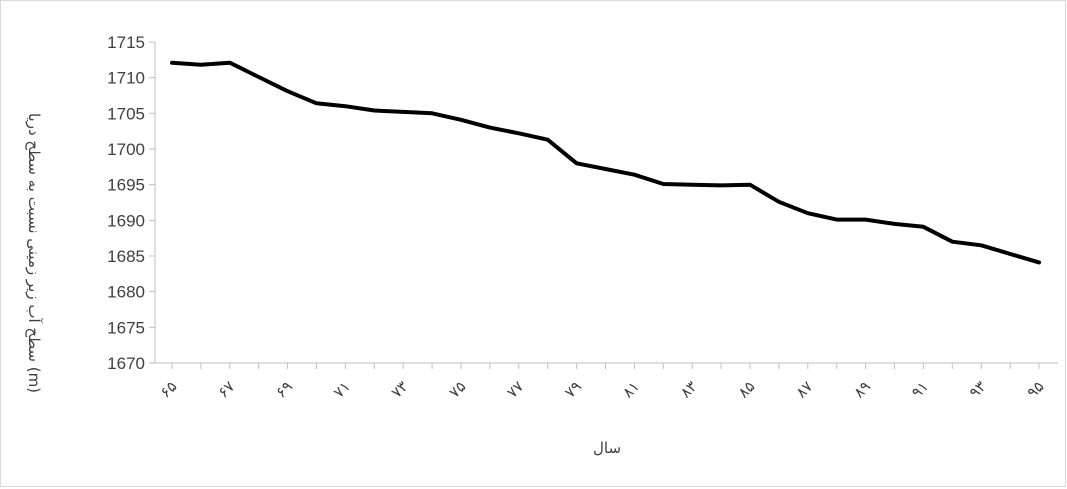  What do you see at coordinates (746, 389) in the screenshot?
I see `x-tick-label: ۸۵` at bounding box center [746, 389].